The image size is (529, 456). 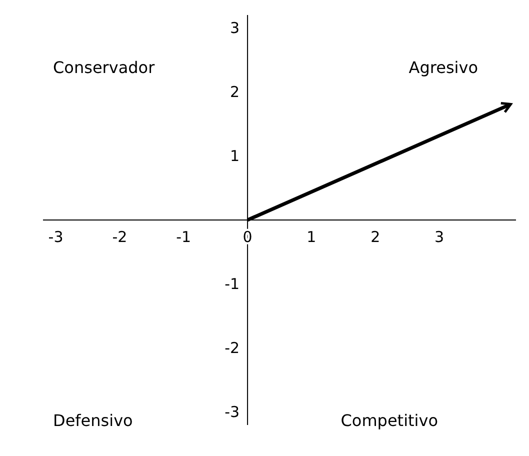 What do you see at coordinates (104, 67) in the screenshot?
I see `annotation: Conservador` at bounding box center [104, 67].